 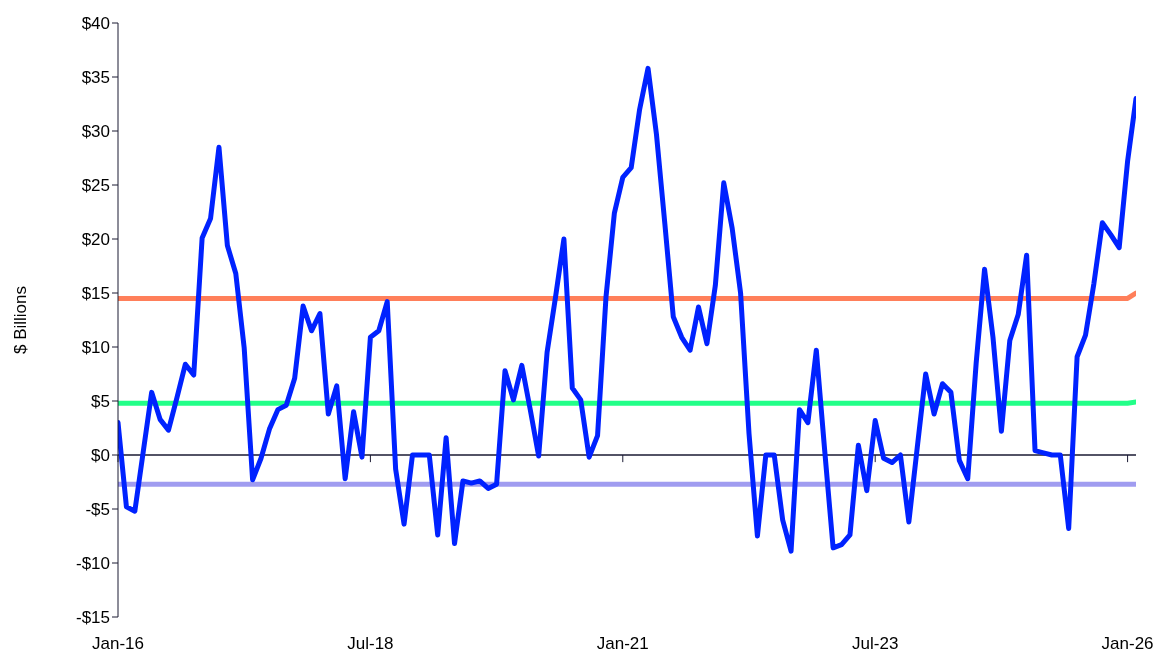 What do you see at coordinates (370, 644) in the screenshot?
I see `x-tick-label: Jul-18` at bounding box center [370, 644].